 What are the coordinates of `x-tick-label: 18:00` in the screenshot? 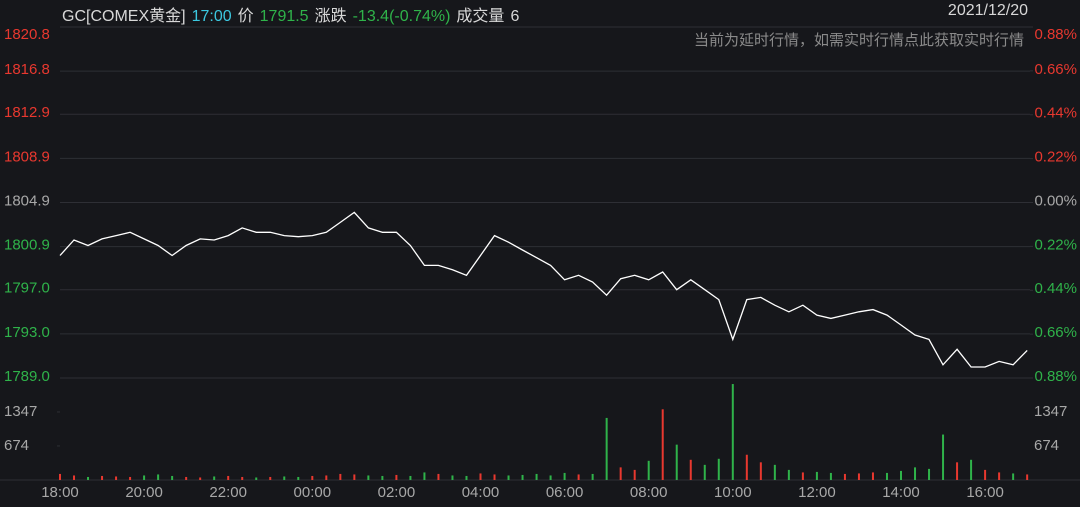 It's located at (60, 492).